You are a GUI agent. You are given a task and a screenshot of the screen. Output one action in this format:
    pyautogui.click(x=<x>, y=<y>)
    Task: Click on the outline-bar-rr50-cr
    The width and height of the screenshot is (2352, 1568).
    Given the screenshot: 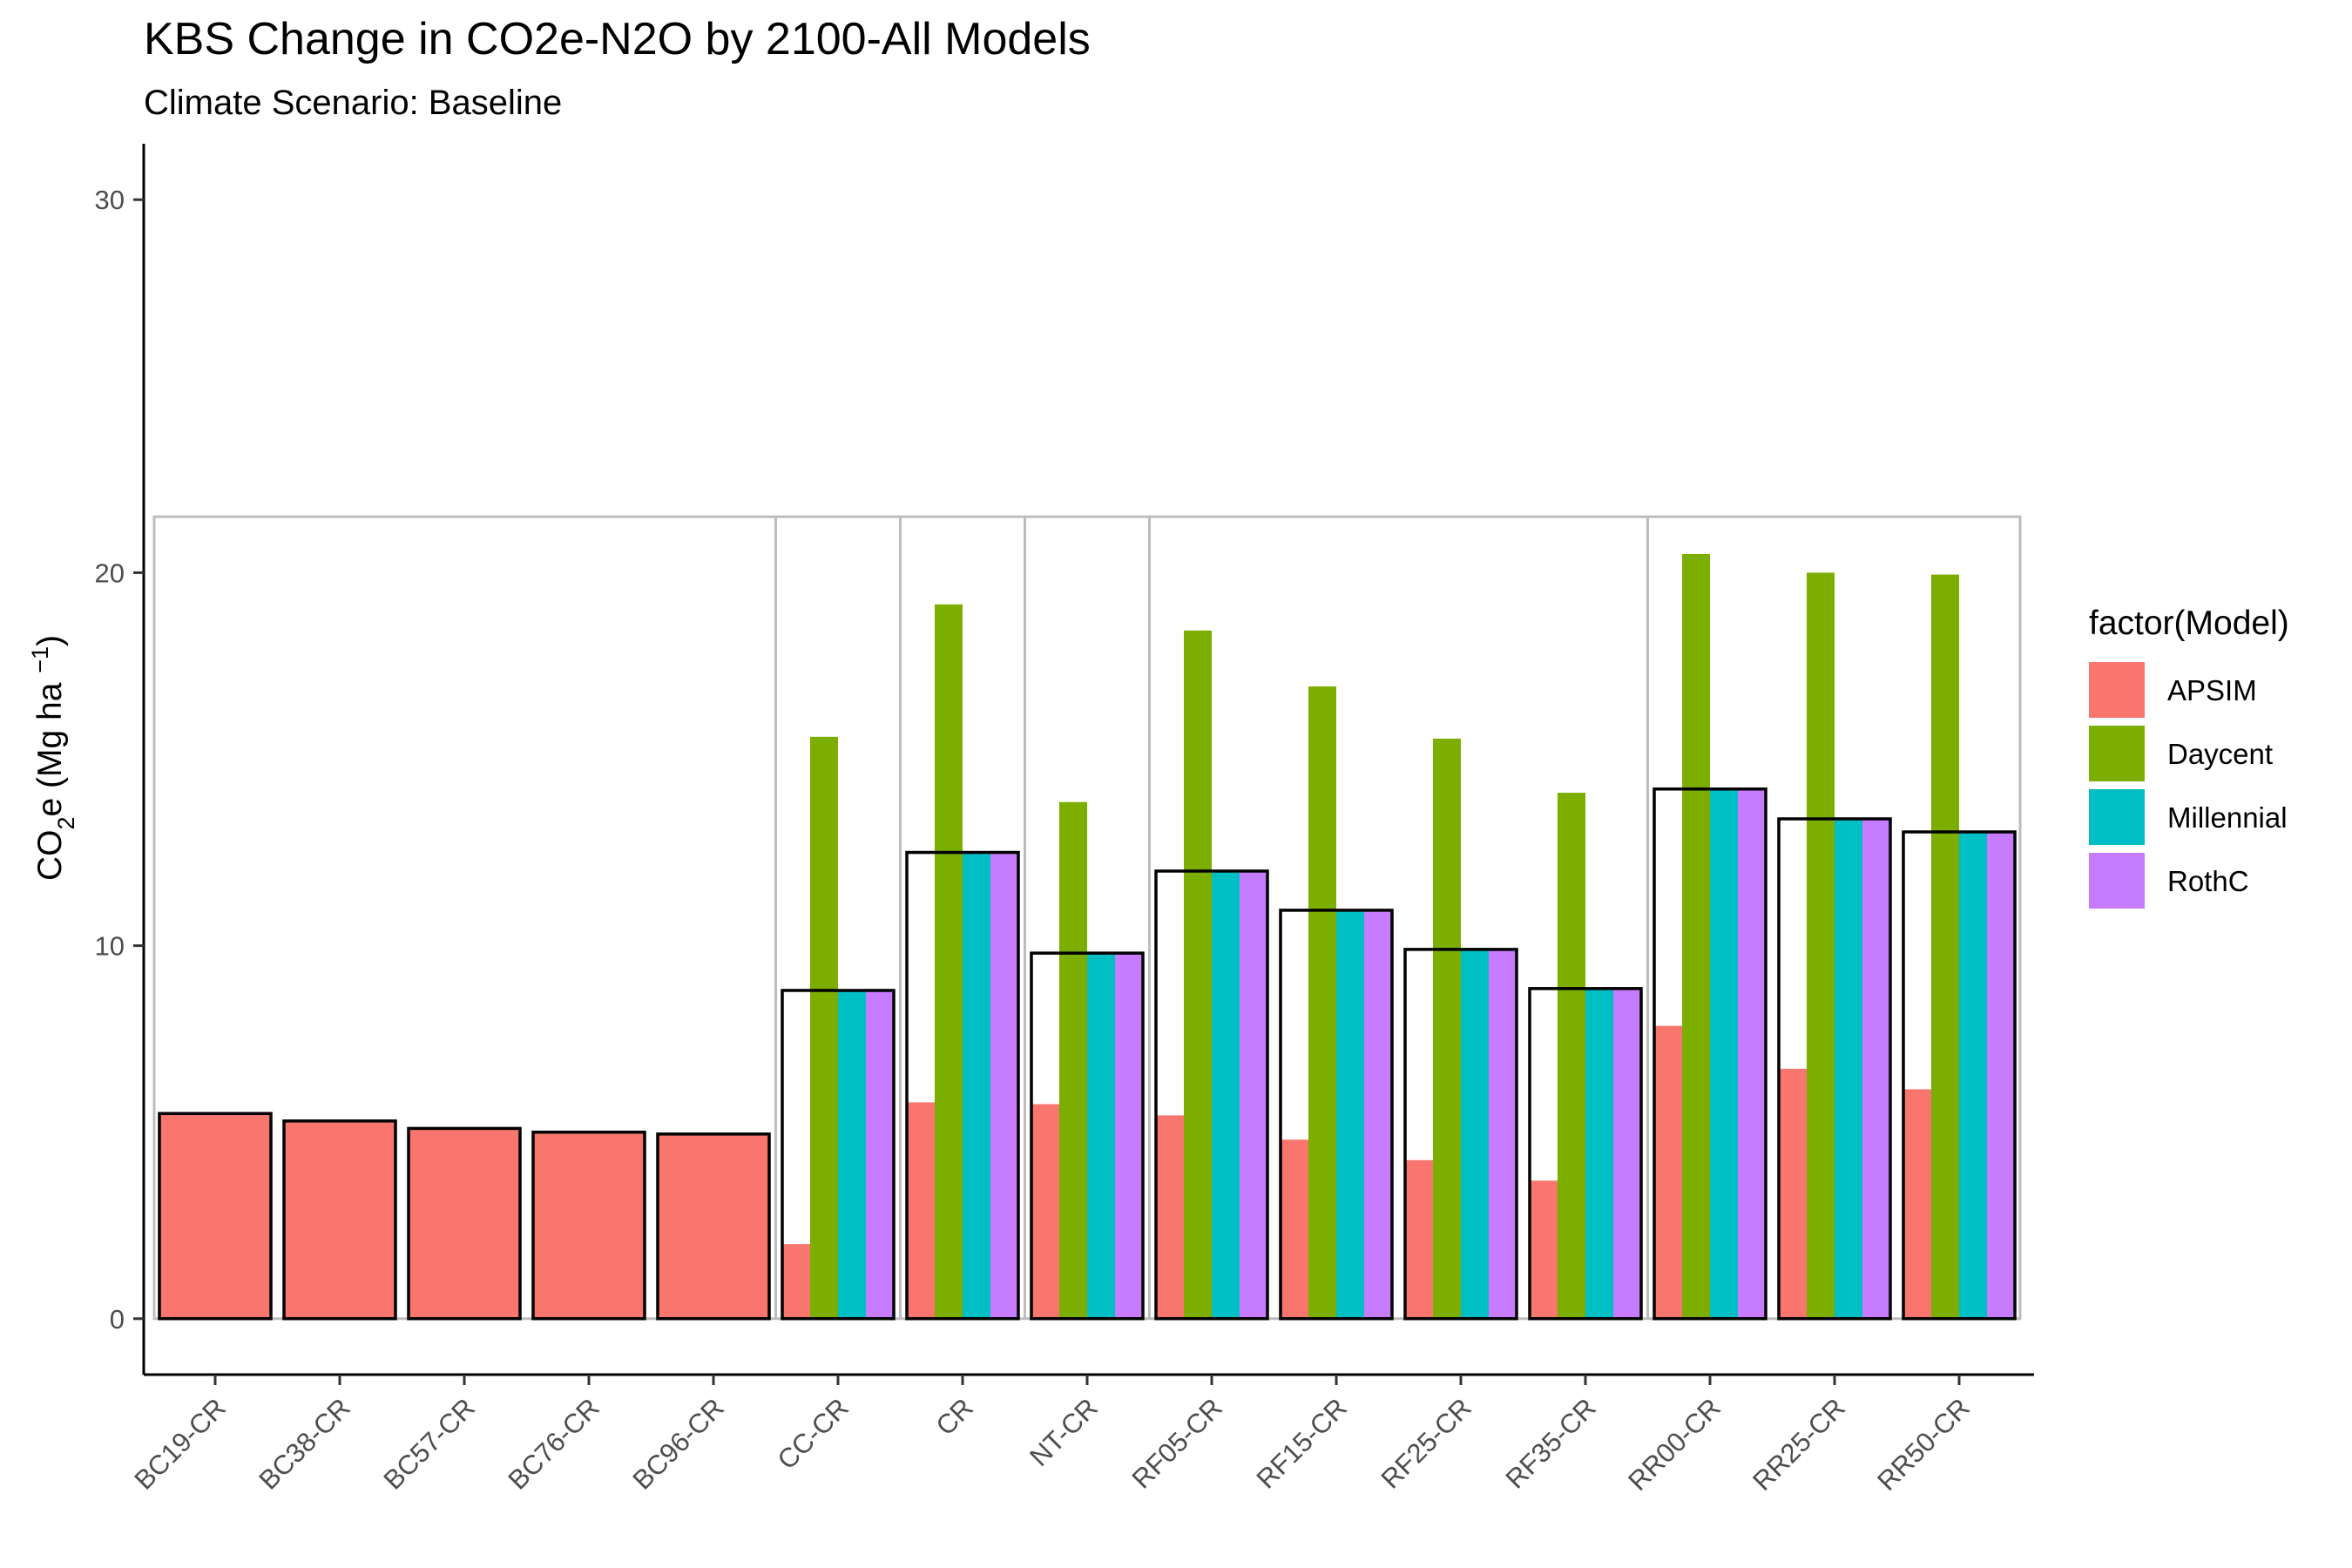 What is the action you would take?
    pyautogui.click(x=1959, y=1075)
    